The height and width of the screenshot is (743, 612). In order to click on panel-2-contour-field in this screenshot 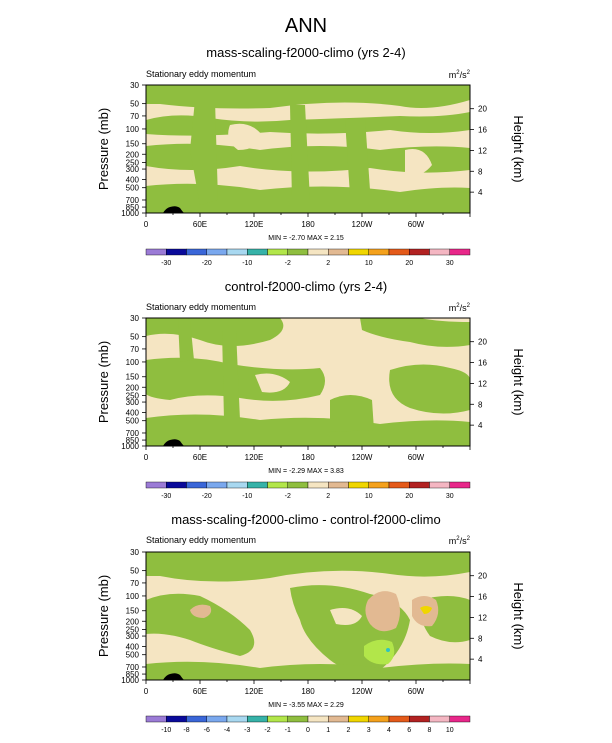, I will do `click(308, 382)`.